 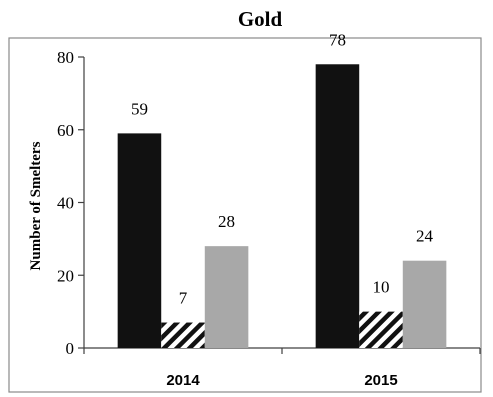 I want to click on y-axis-ticks: 0 20 40 60 80, so click(x=70, y=203).